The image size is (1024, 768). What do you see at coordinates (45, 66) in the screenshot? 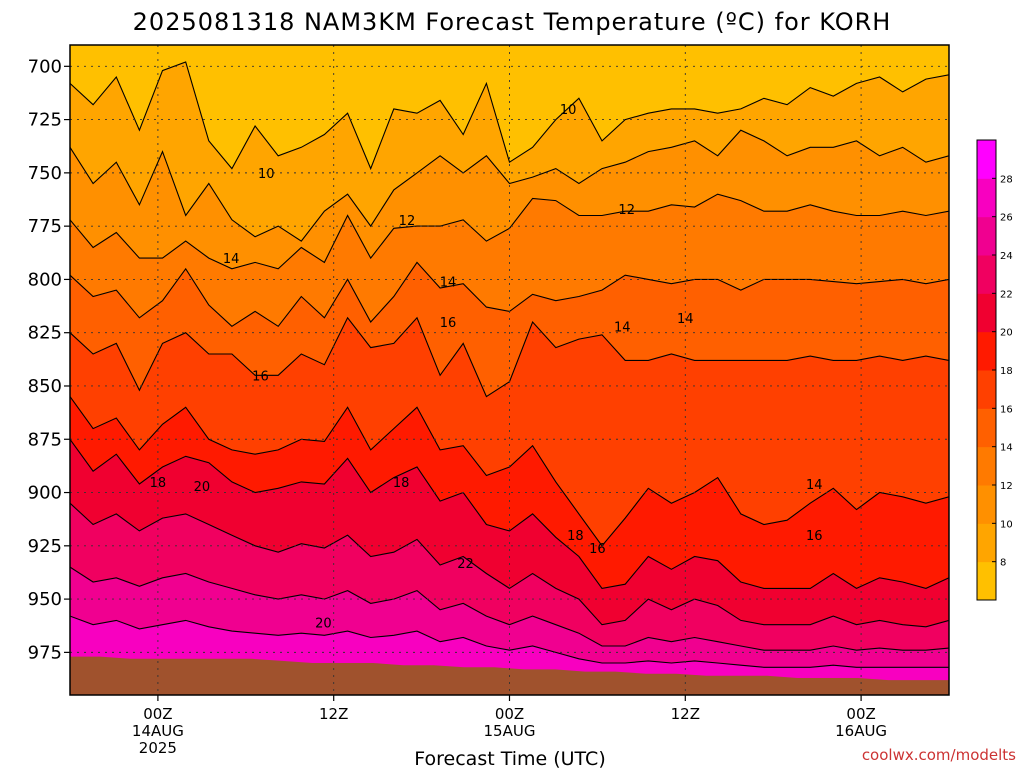
I see `y-tick-label: 700` at bounding box center [45, 66].